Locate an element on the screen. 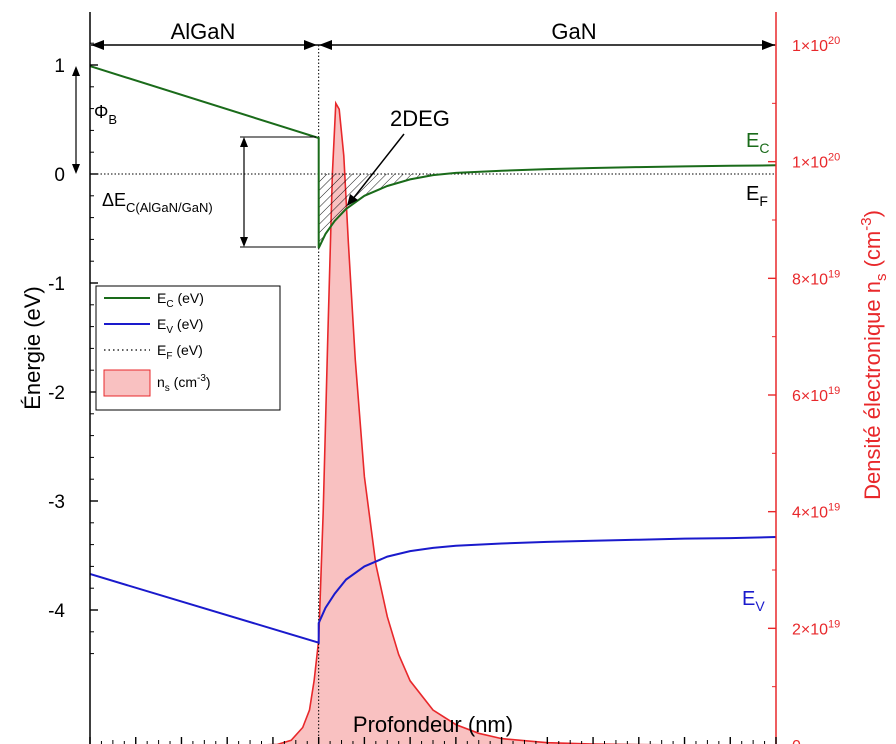 This screenshot has height=744, width=896. legend-item-ef: EF (eV) is located at coordinates (153, 352).